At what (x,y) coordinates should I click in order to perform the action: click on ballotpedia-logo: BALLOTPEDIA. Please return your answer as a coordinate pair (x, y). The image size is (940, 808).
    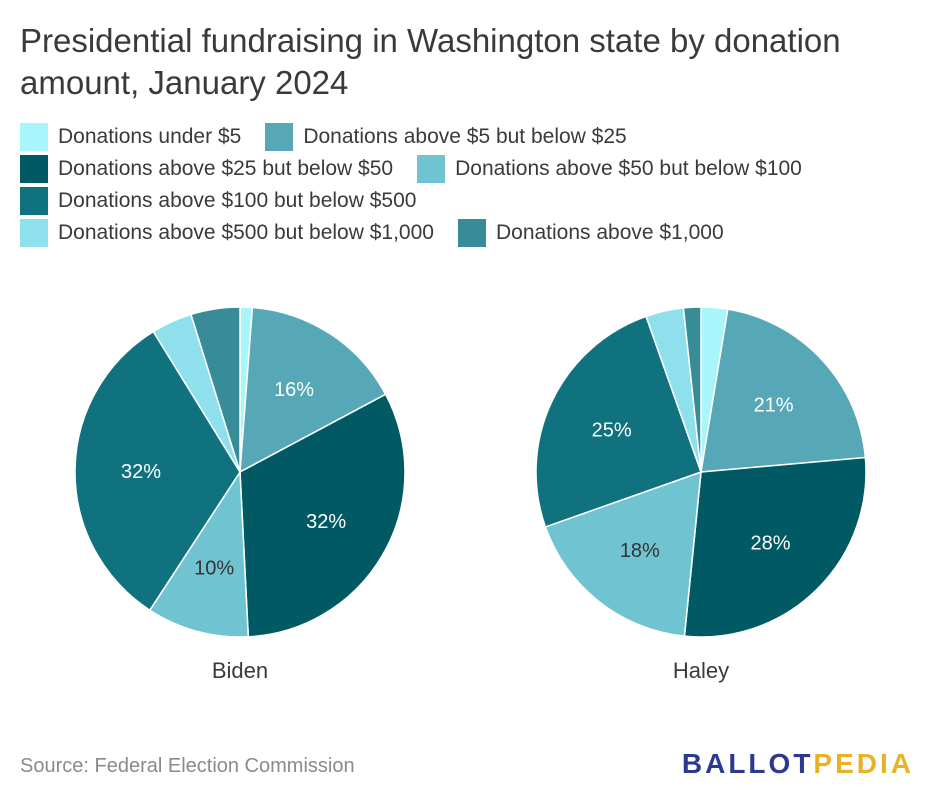
    Looking at the image, I should click on (798, 764).